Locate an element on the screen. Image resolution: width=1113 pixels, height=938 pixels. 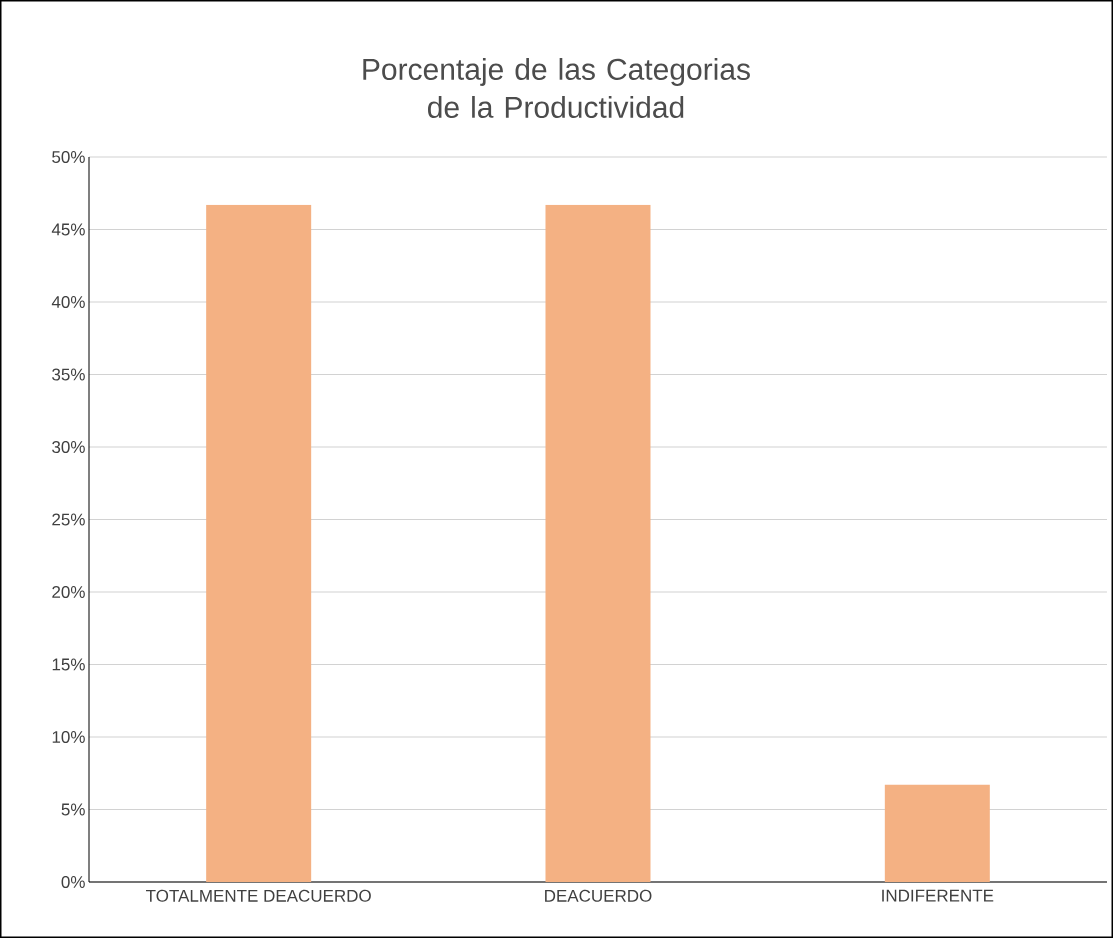
y-tick-label: 20% is located at coordinates (68, 592).